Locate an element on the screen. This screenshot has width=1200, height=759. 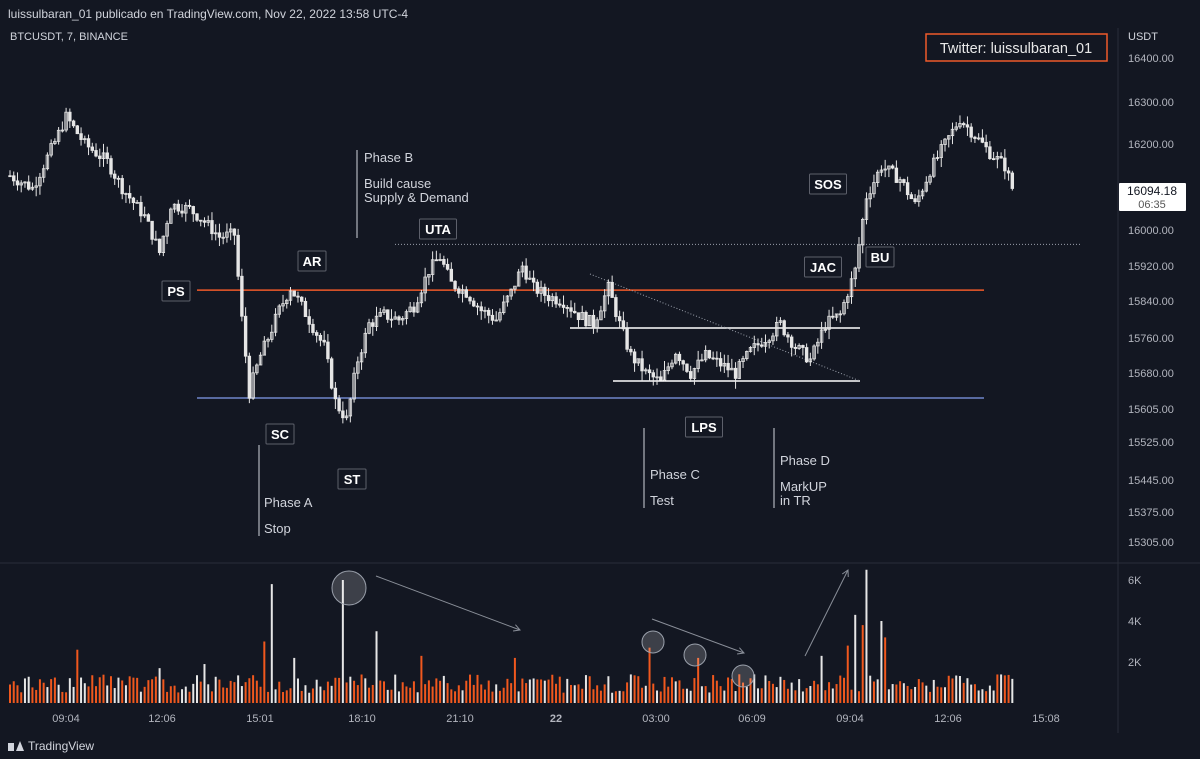
time-tick: 15:01 is located at coordinates (260, 719).